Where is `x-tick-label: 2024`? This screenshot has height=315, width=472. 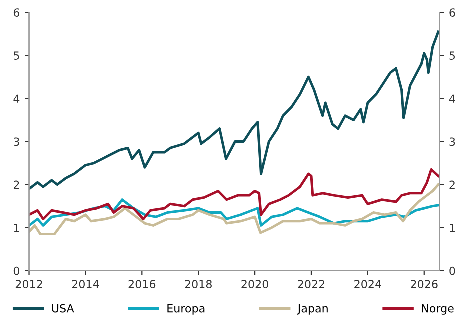 x-tick-label: 2024 is located at coordinates (368, 284).